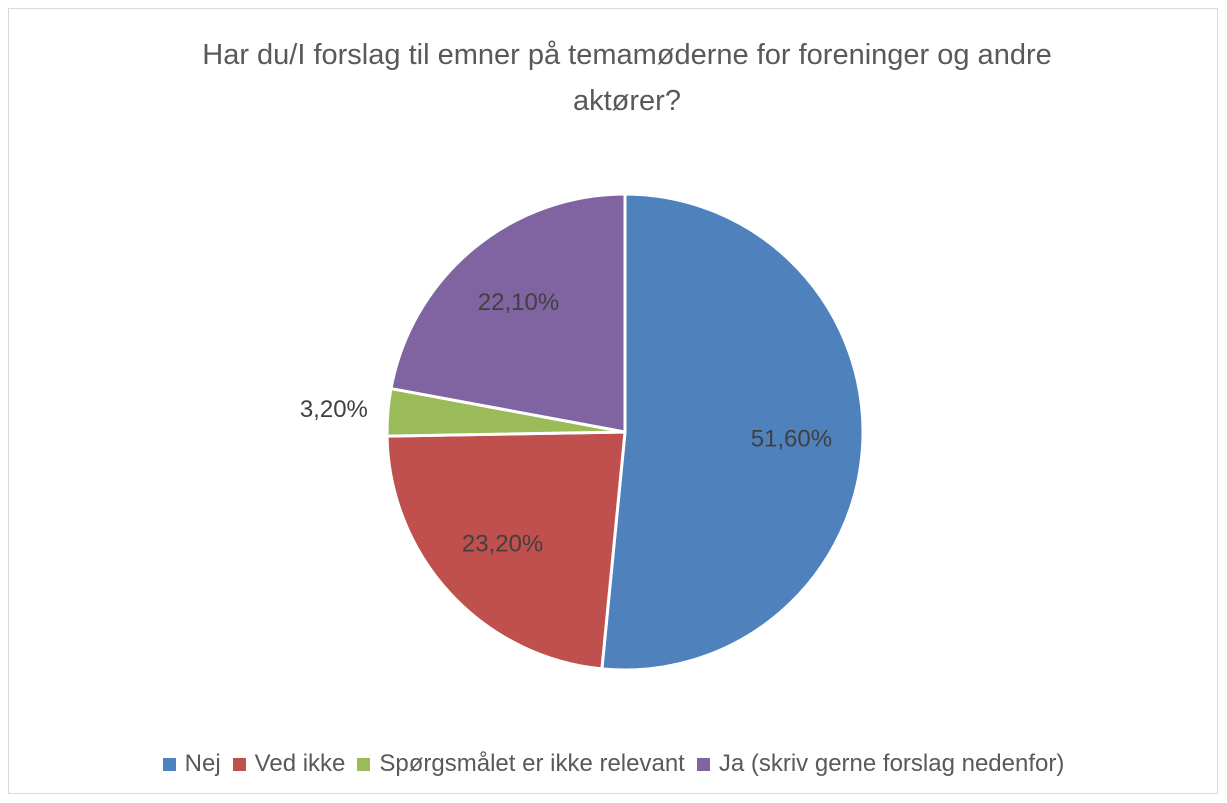 The width and height of the screenshot is (1227, 803). I want to click on legend-item: Spørgsmålet er ikke relevant, so click(521, 764).